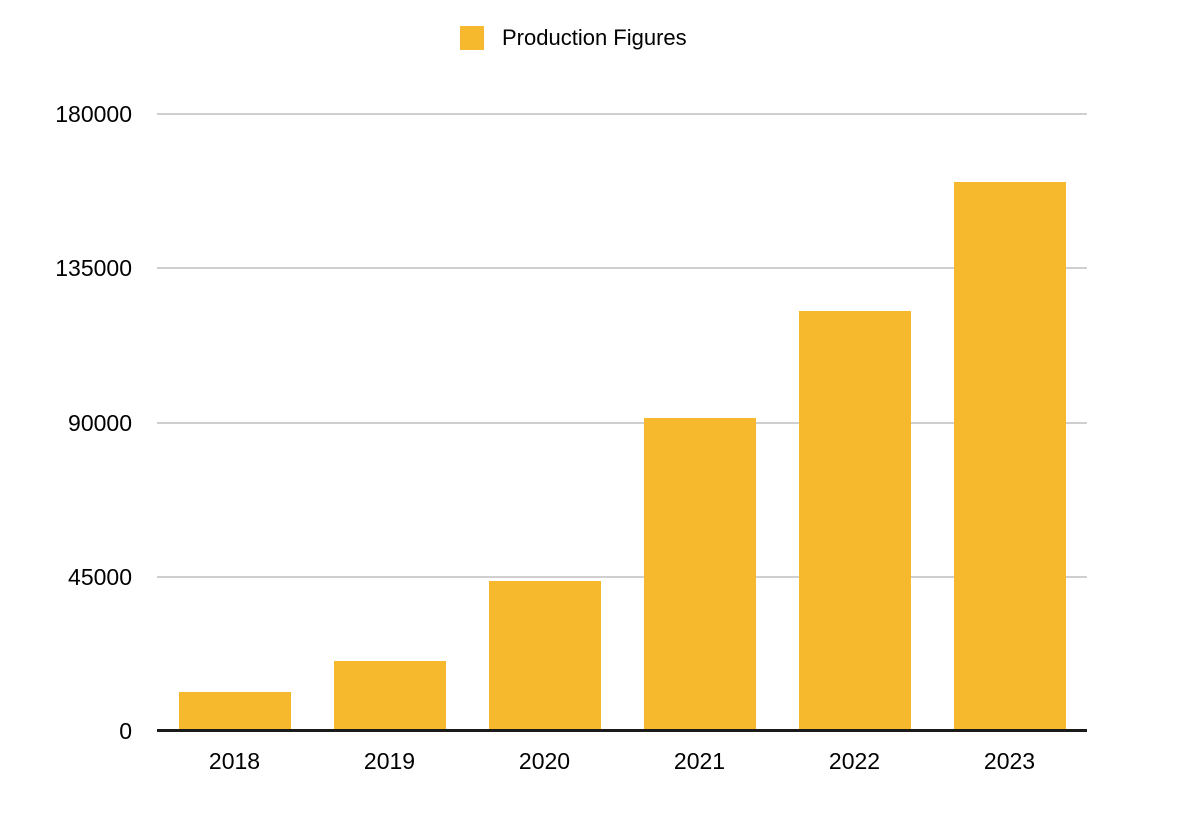 The image size is (1186, 818). What do you see at coordinates (1009, 456) in the screenshot?
I see `bar-2023` at bounding box center [1009, 456].